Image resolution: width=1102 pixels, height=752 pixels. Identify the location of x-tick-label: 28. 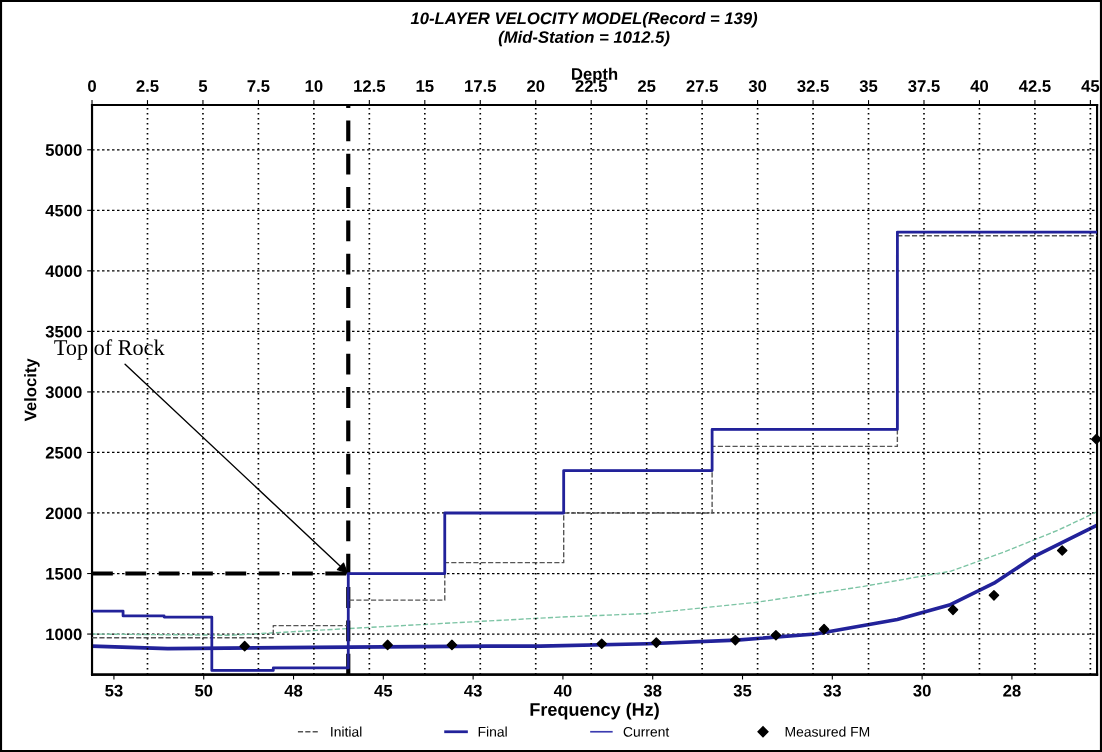
(1012, 690).